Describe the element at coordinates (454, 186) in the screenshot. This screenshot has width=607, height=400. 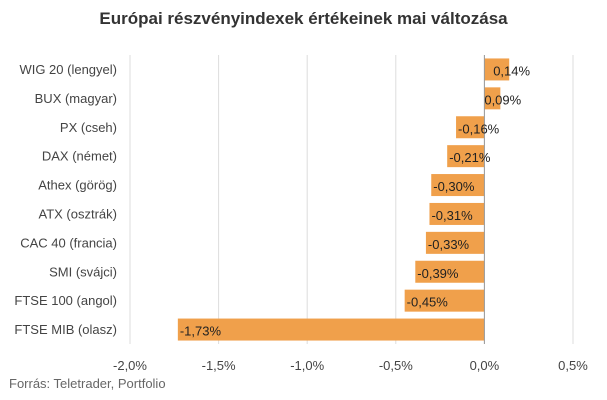
I see `data-label: -0,30%` at that location.